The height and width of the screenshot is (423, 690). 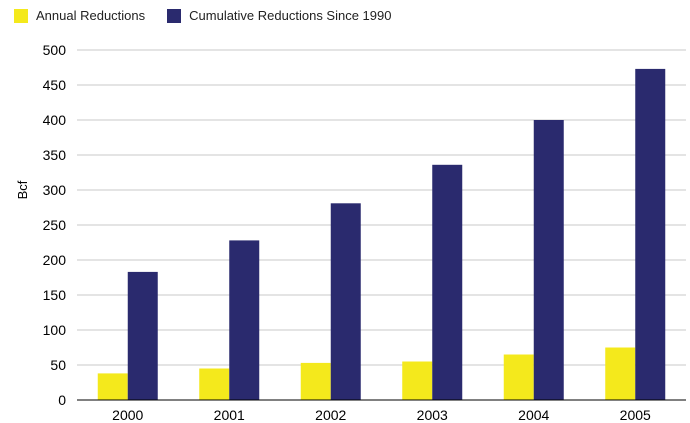 What do you see at coordinates (22, 189) in the screenshot?
I see `y-axis-label: Bcf` at bounding box center [22, 189].